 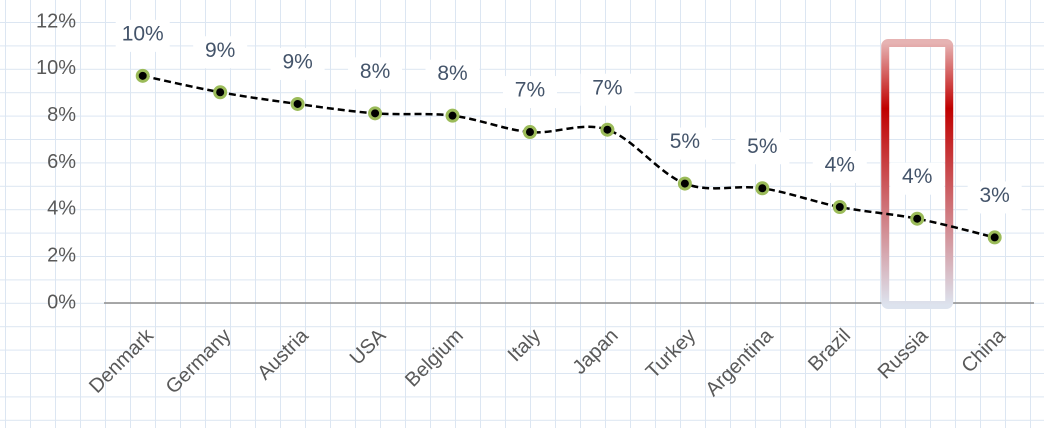 What do you see at coordinates (56, 68) in the screenshot?
I see `y-tick-label: 10%` at bounding box center [56, 68].